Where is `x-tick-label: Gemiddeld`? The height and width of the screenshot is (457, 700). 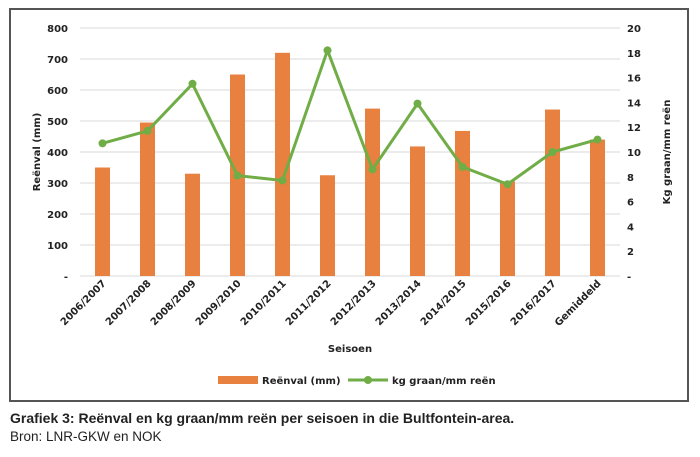
x-tick-label: Gemiddeld is located at coordinates (578, 303).